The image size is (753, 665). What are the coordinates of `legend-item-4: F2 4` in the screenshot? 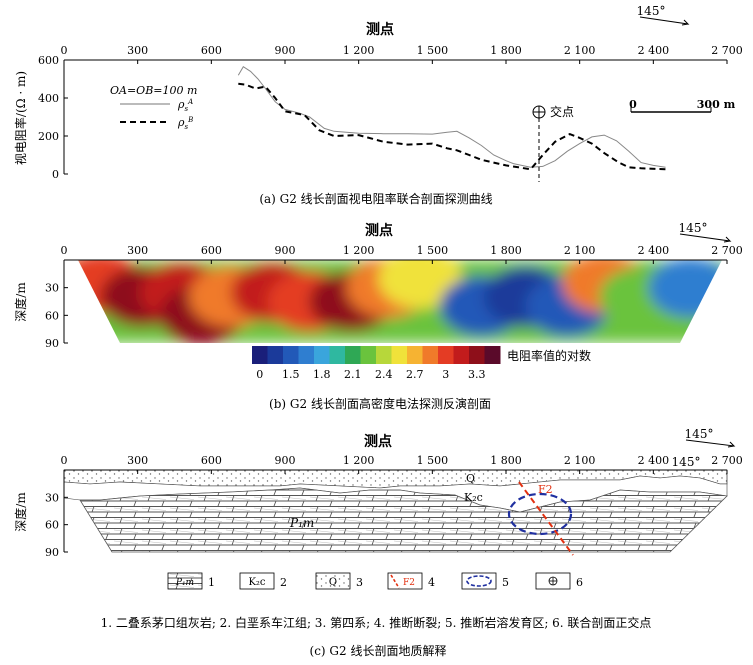 It's located at (411, 581).